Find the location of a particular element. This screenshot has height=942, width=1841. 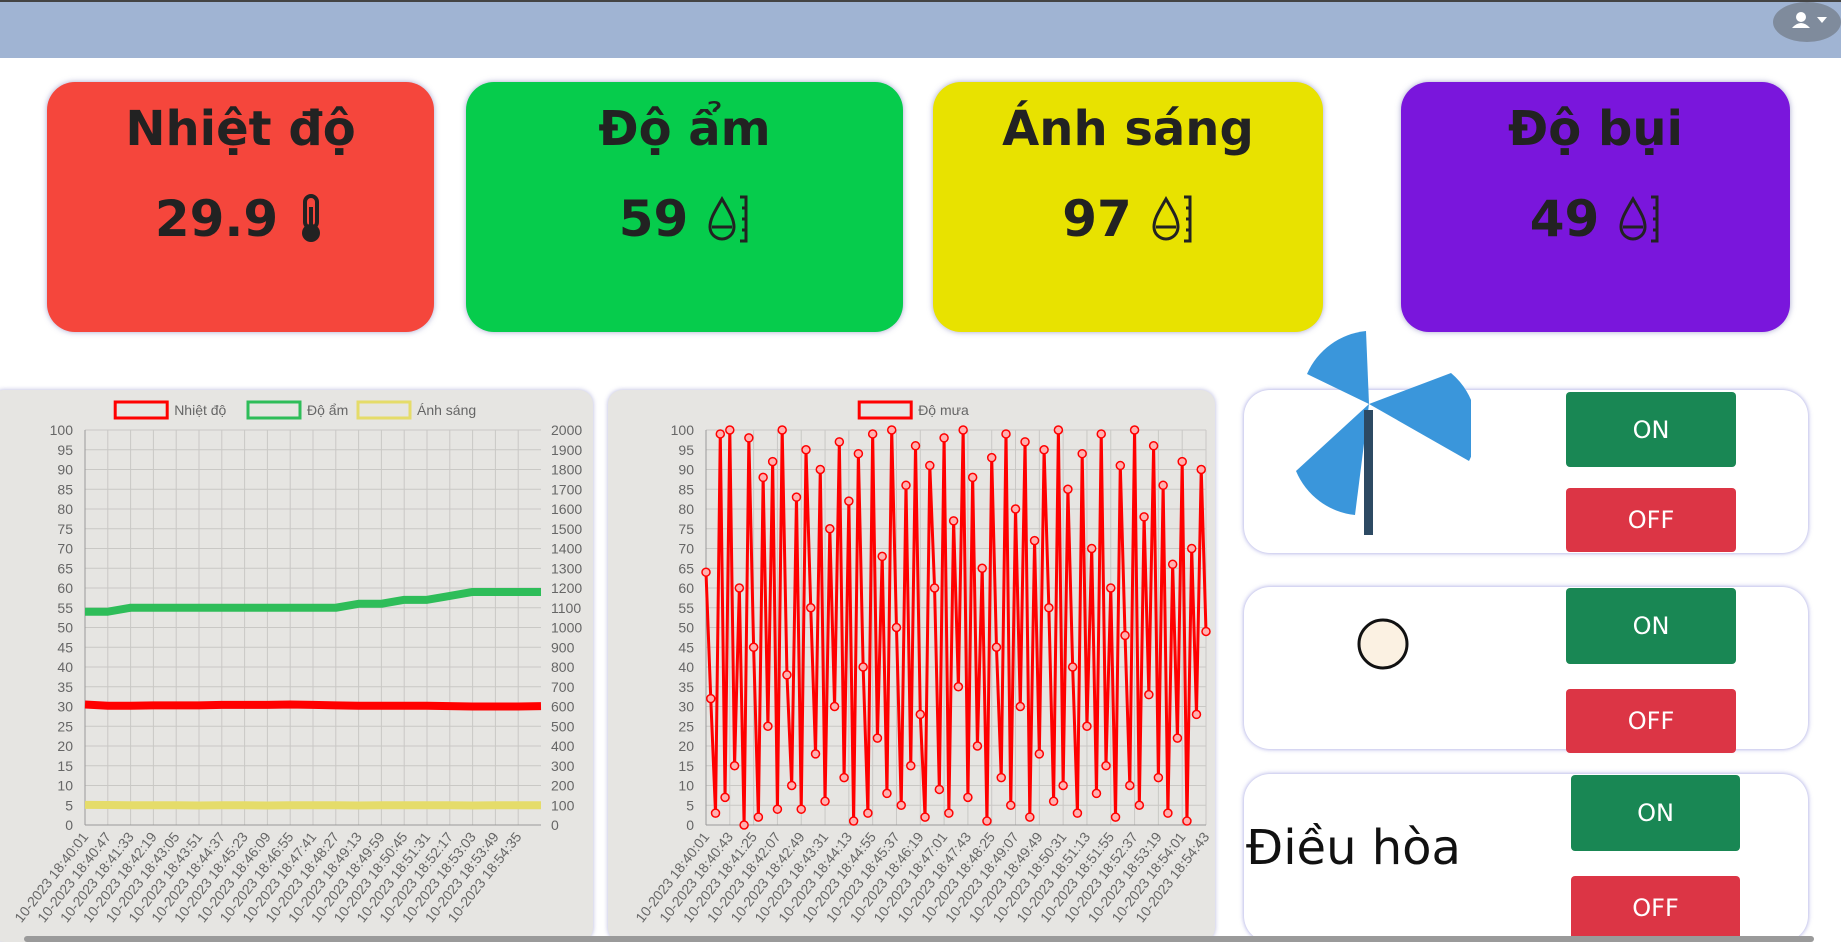

y2-tick-label: 2000 is located at coordinates (566, 430).